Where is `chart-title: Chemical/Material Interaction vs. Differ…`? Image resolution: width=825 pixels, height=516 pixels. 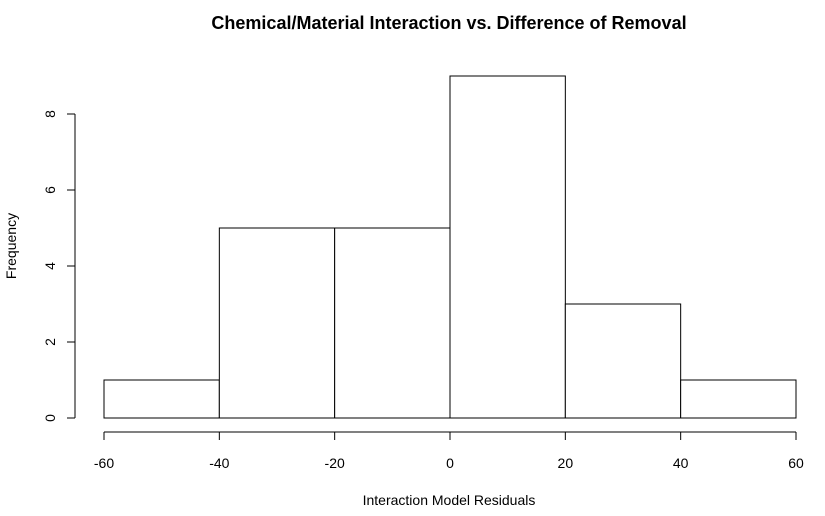 chart-title: Chemical/Material Interaction vs. Differ… is located at coordinates (448, 23).